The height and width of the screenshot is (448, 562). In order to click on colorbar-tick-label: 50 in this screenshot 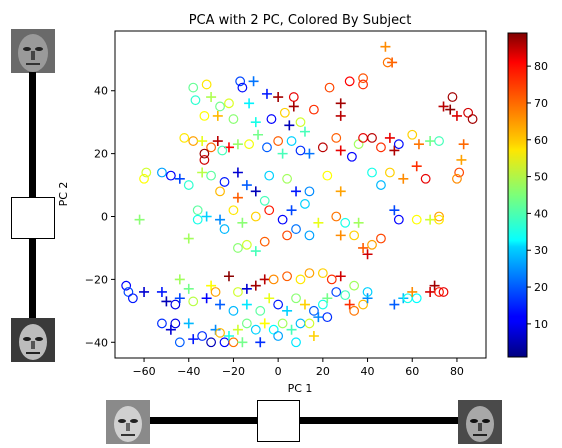, I will do `click(541, 177)`.